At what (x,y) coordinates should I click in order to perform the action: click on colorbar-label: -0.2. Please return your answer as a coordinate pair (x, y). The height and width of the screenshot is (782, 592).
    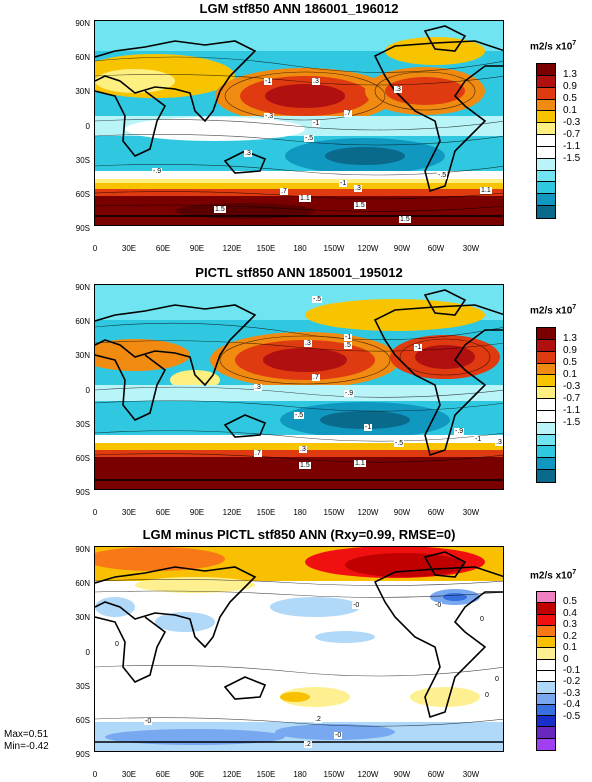
    Looking at the image, I should click on (572, 682).